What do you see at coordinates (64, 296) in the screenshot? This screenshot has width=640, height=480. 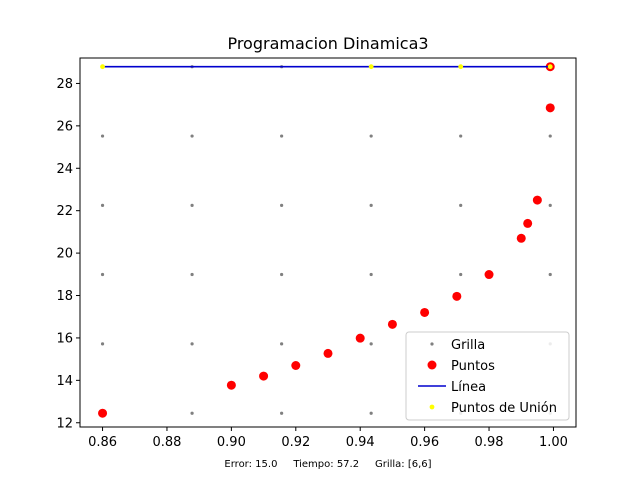 I see `y-tick-label: 18` at bounding box center [64, 296].